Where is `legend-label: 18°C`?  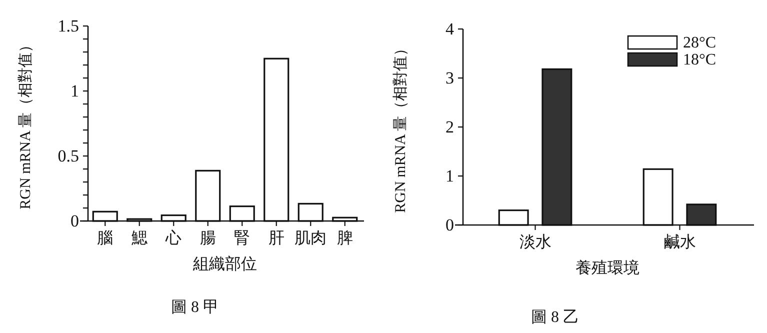 legend-label: 18°C is located at coordinates (699, 60).